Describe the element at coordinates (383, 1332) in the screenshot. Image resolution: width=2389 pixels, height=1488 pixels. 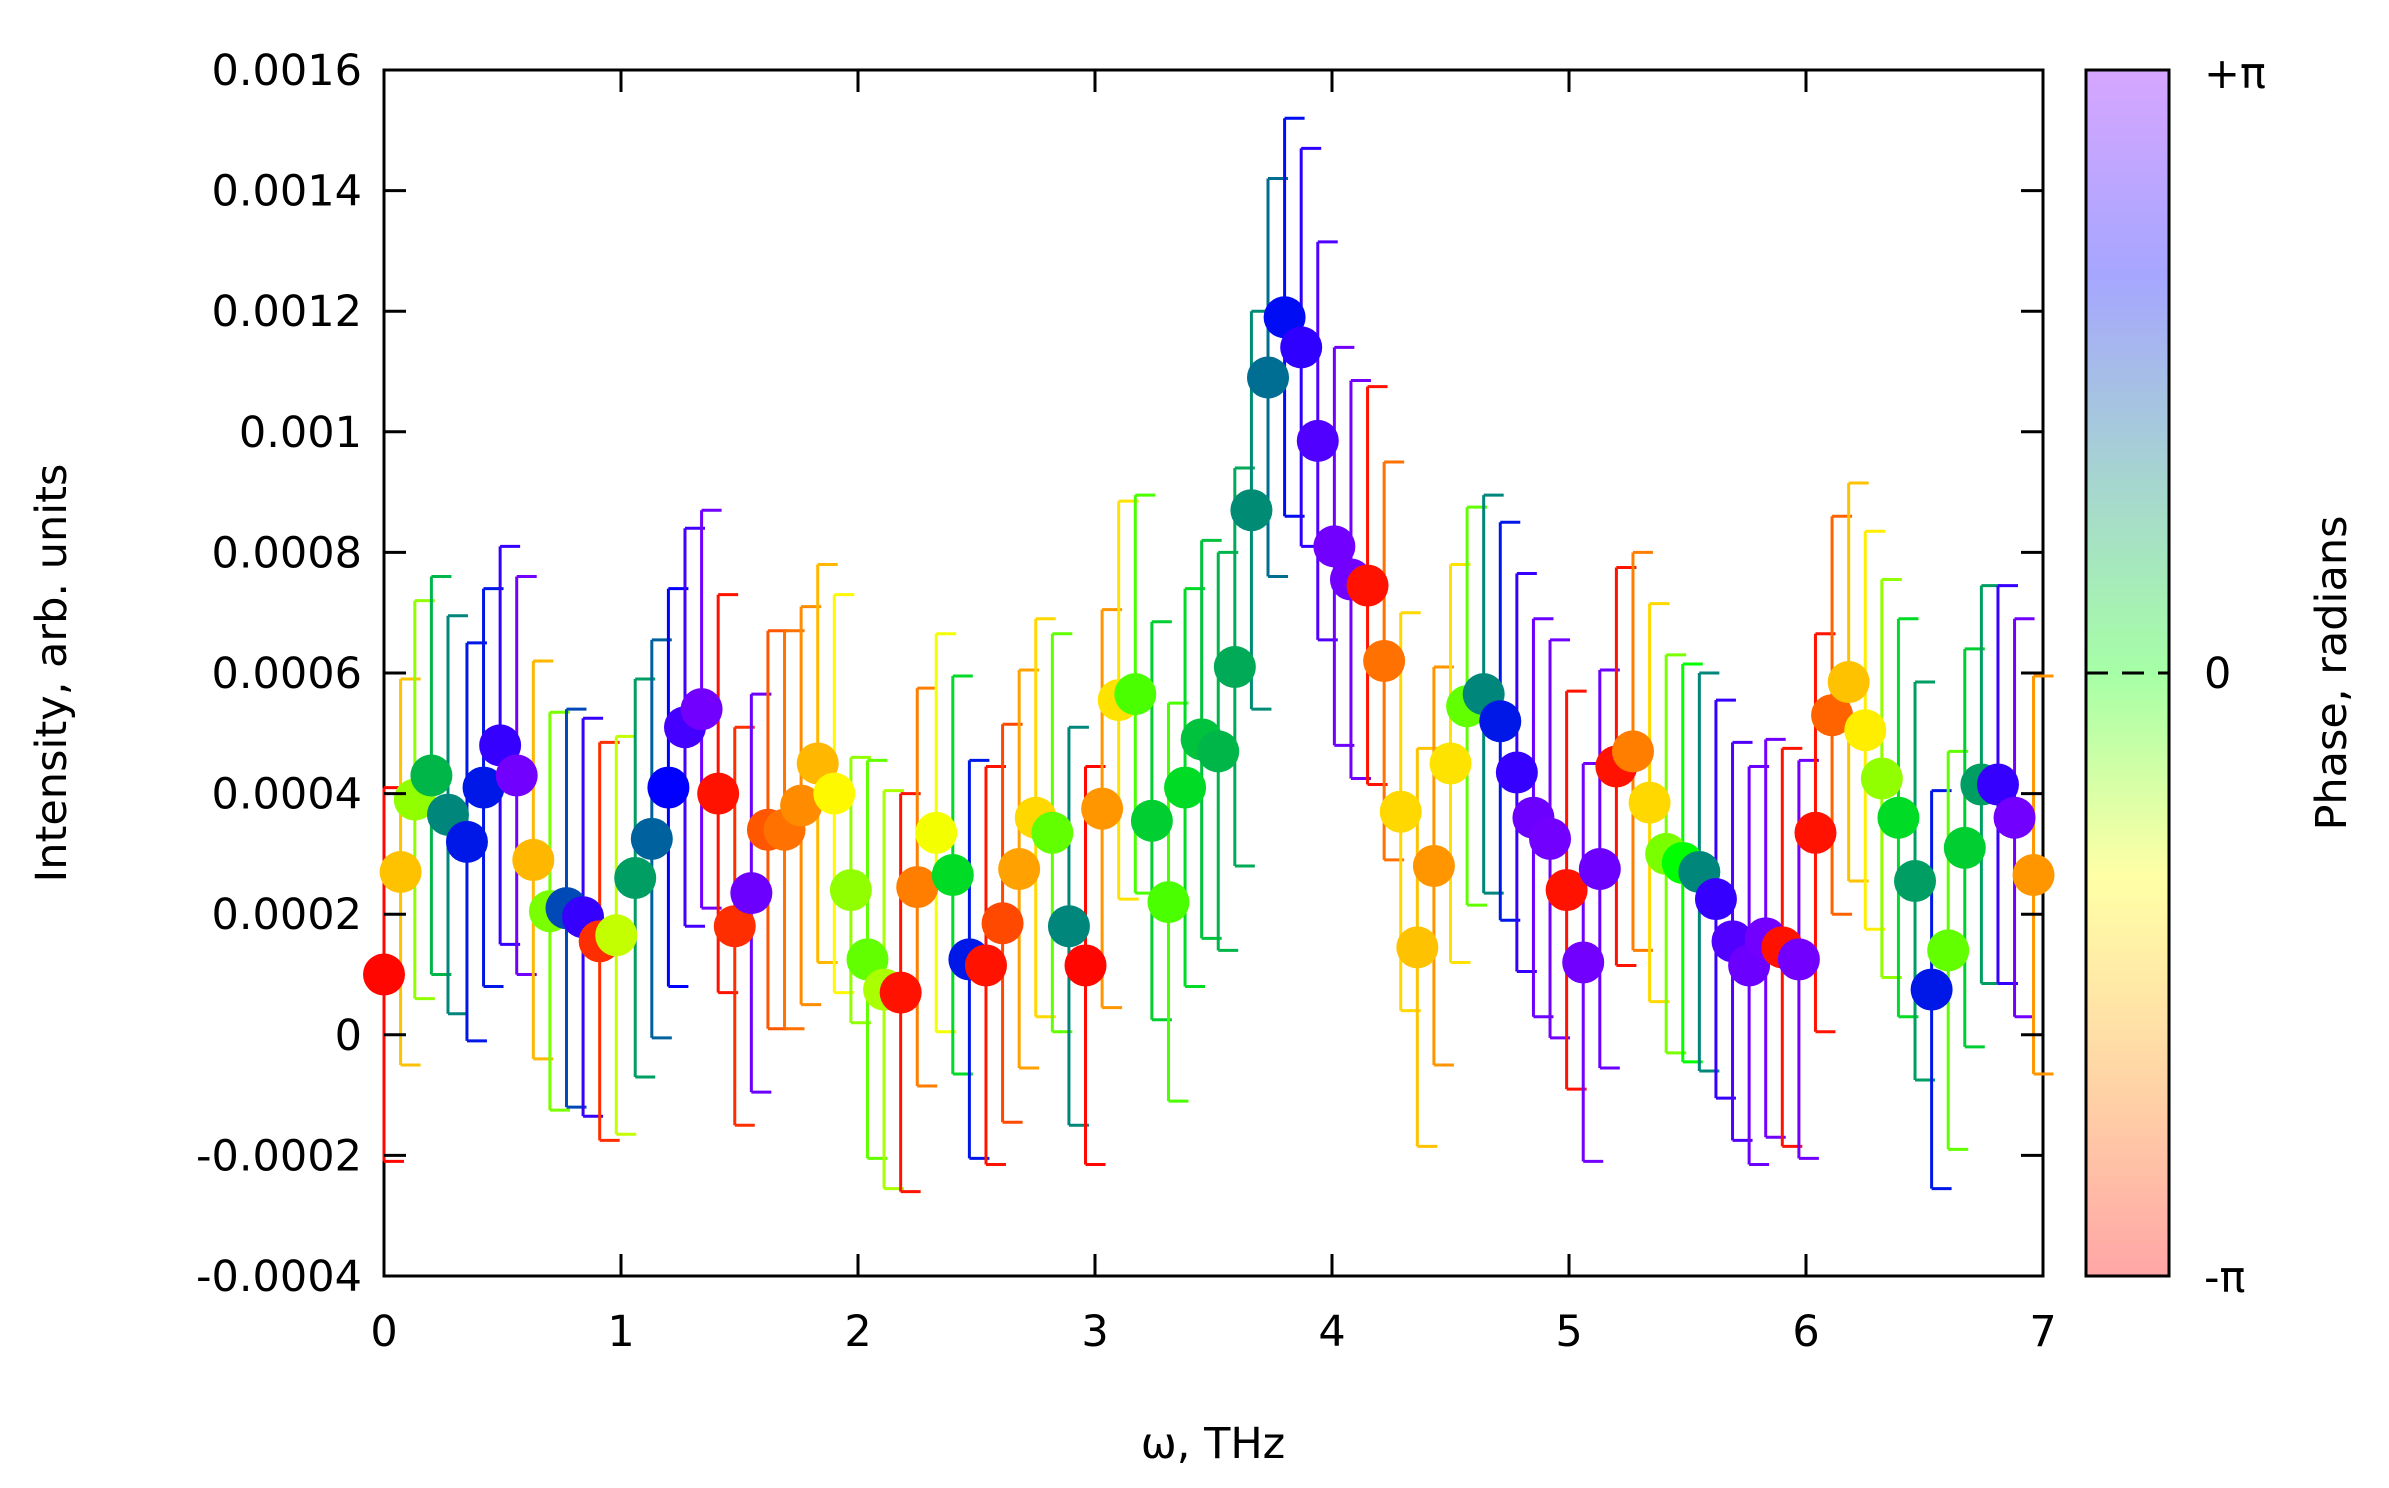
I see `x-tick-label: 0` at that location.